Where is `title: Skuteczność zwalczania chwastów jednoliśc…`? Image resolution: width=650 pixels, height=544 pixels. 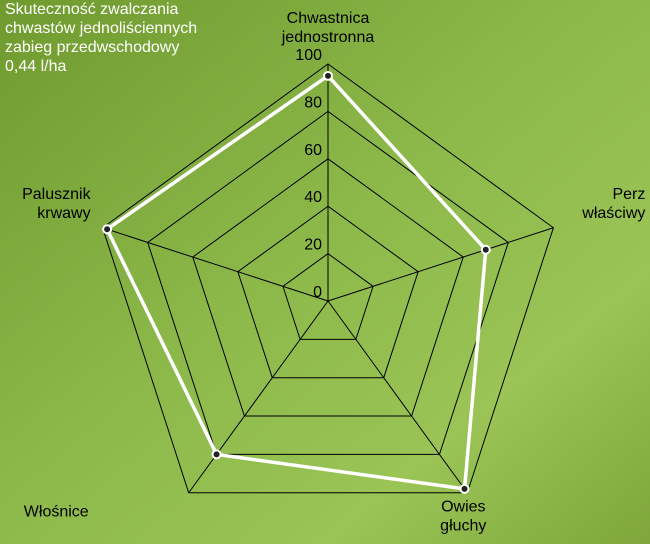 title: Skuteczność zwalczania chwastów jednoliśc… is located at coordinates (101, 38).